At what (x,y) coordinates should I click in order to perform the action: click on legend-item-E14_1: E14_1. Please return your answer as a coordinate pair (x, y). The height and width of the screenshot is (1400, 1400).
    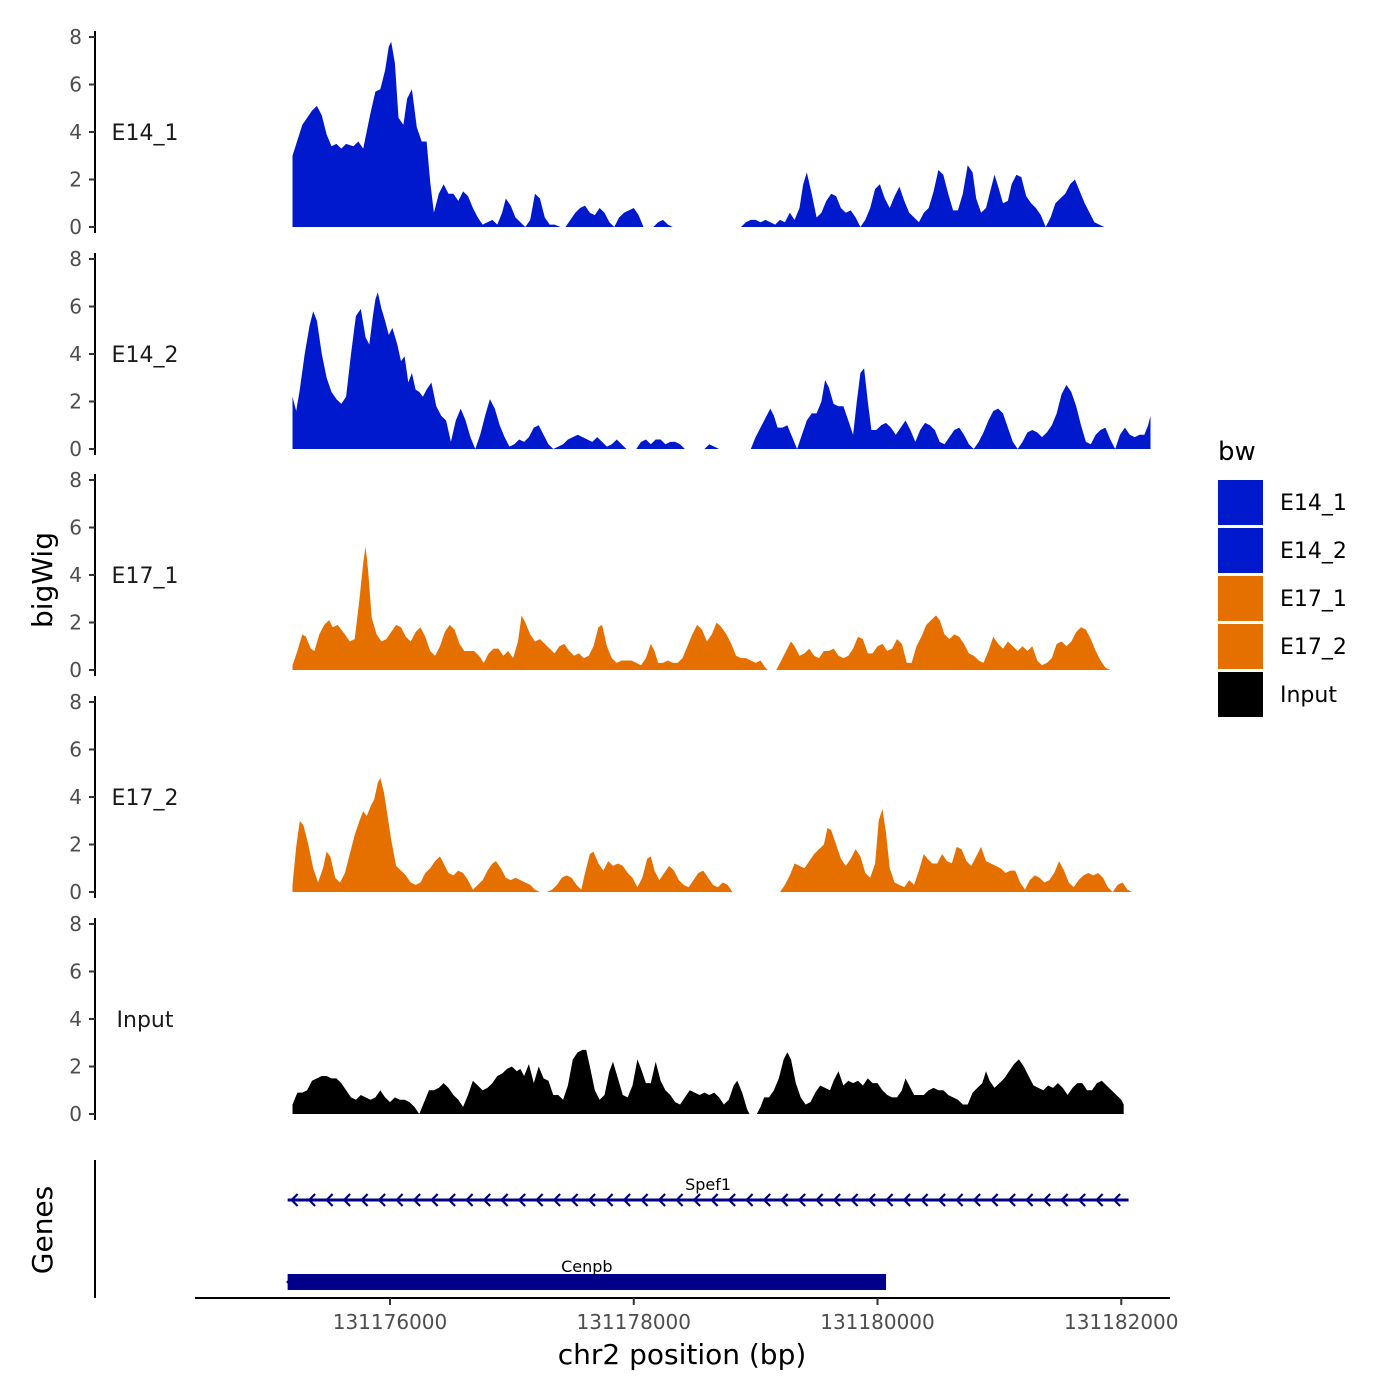
    Looking at the image, I should click on (1282, 502).